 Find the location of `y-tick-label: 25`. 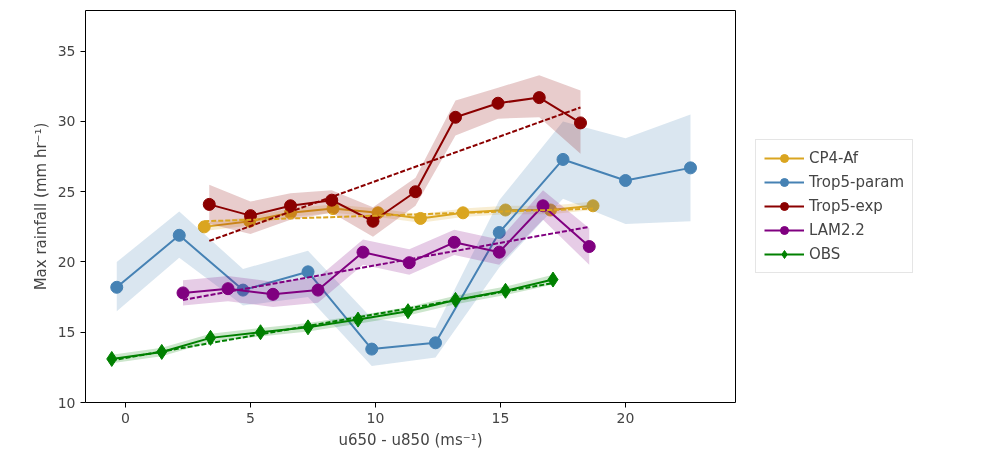

y-tick-label: 25 is located at coordinates (66, 191).